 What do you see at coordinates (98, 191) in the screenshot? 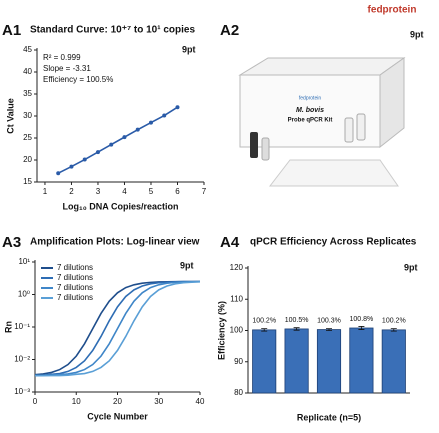
I see `x-tick-label: 3` at bounding box center [98, 191].